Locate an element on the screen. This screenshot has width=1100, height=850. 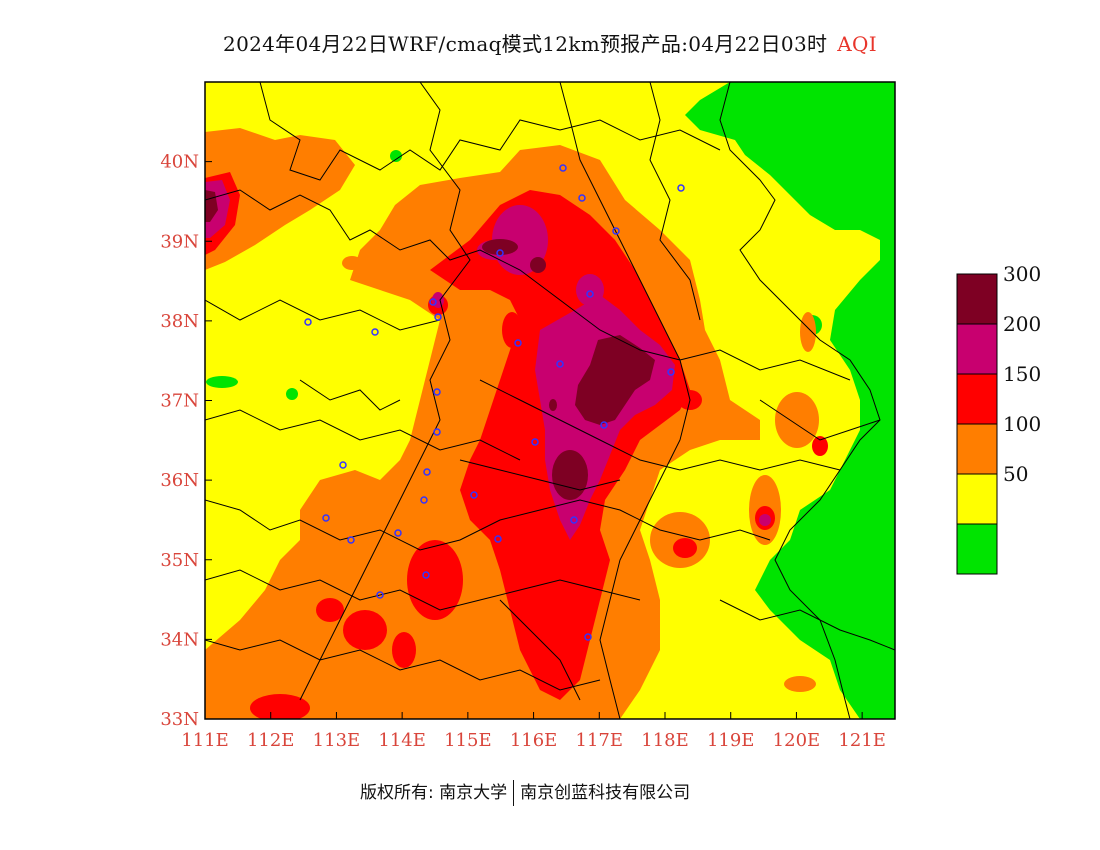
legend-label: 200 is located at coordinates (1022, 324).